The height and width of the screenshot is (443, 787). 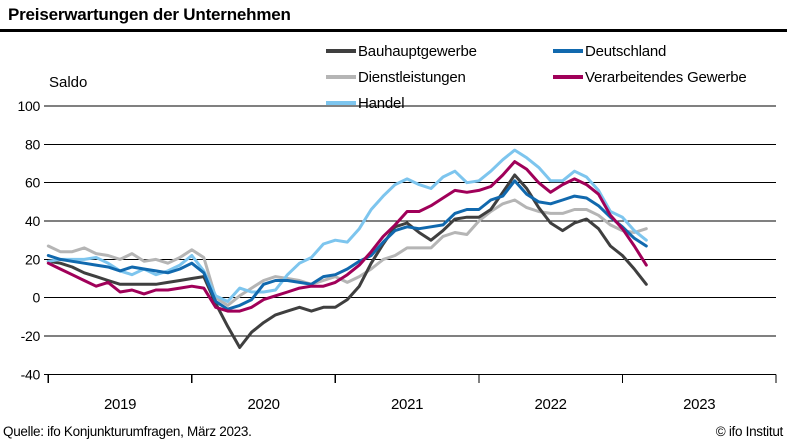 What do you see at coordinates (626, 51) in the screenshot?
I see `legend-label: Deutschland` at bounding box center [626, 51].